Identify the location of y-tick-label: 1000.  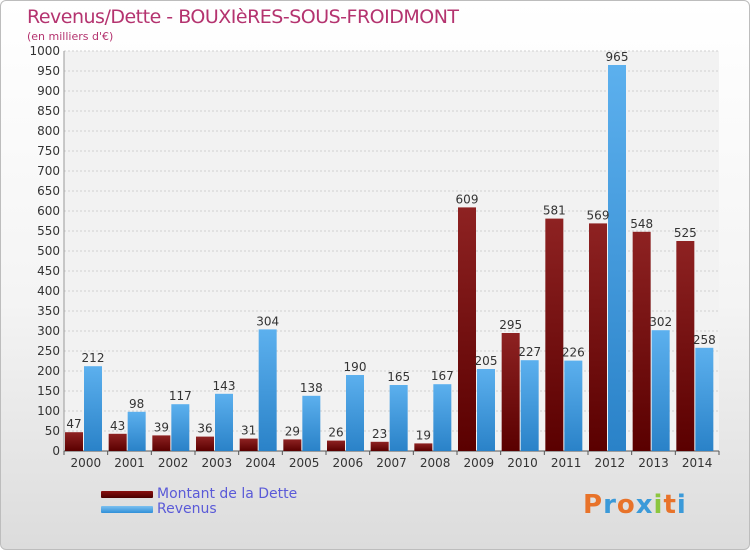
(44, 51).